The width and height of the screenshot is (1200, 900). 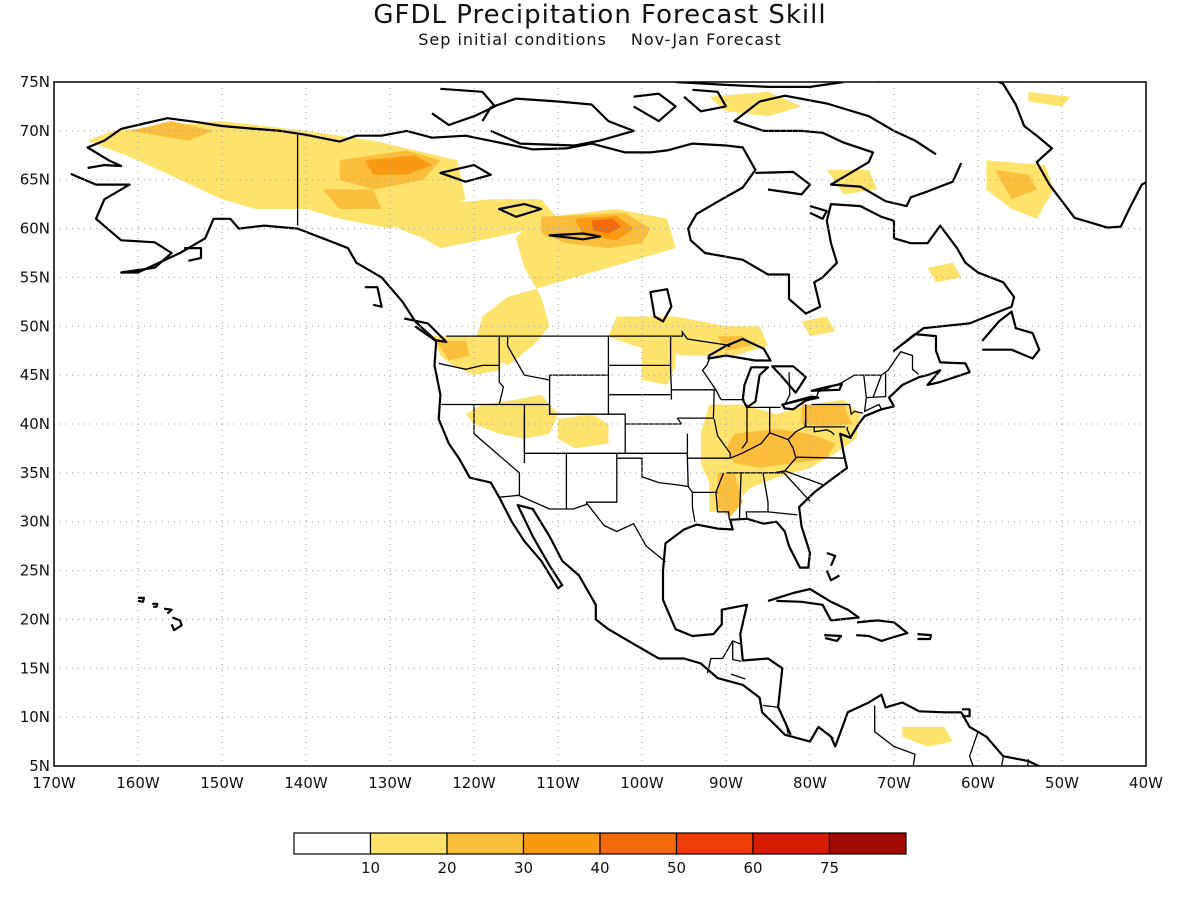 What do you see at coordinates (35, 424) in the screenshot?
I see `lat-tick-label: 40N` at bounding box center [35, 424].